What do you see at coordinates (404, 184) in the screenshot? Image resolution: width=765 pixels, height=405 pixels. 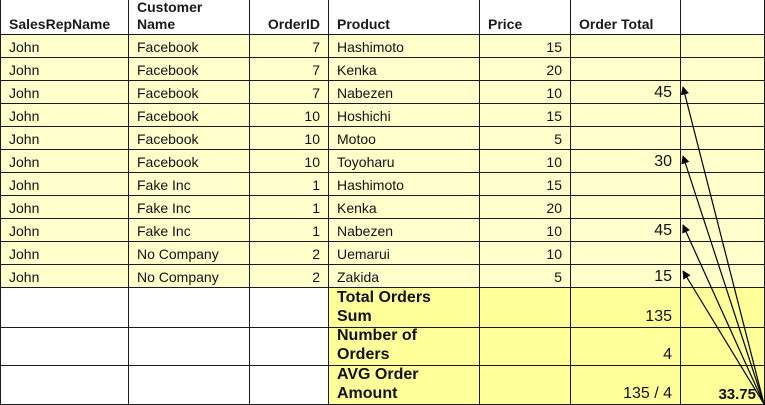 I see `row-7-product: Hashimoto` at bounding box center [404, 184].